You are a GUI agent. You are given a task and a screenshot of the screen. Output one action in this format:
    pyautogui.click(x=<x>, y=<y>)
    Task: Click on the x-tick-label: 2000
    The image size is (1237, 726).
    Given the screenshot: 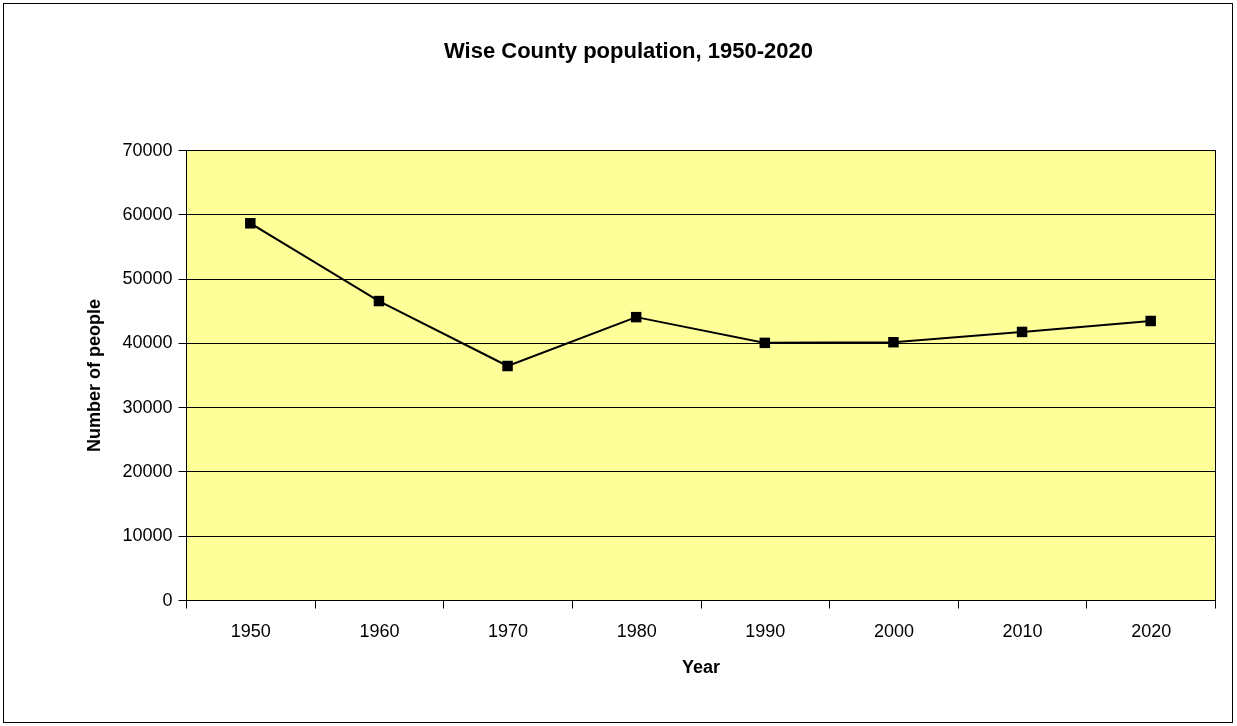 What is the action you would take?
    pyautogui.click(x=893, y=630)
    